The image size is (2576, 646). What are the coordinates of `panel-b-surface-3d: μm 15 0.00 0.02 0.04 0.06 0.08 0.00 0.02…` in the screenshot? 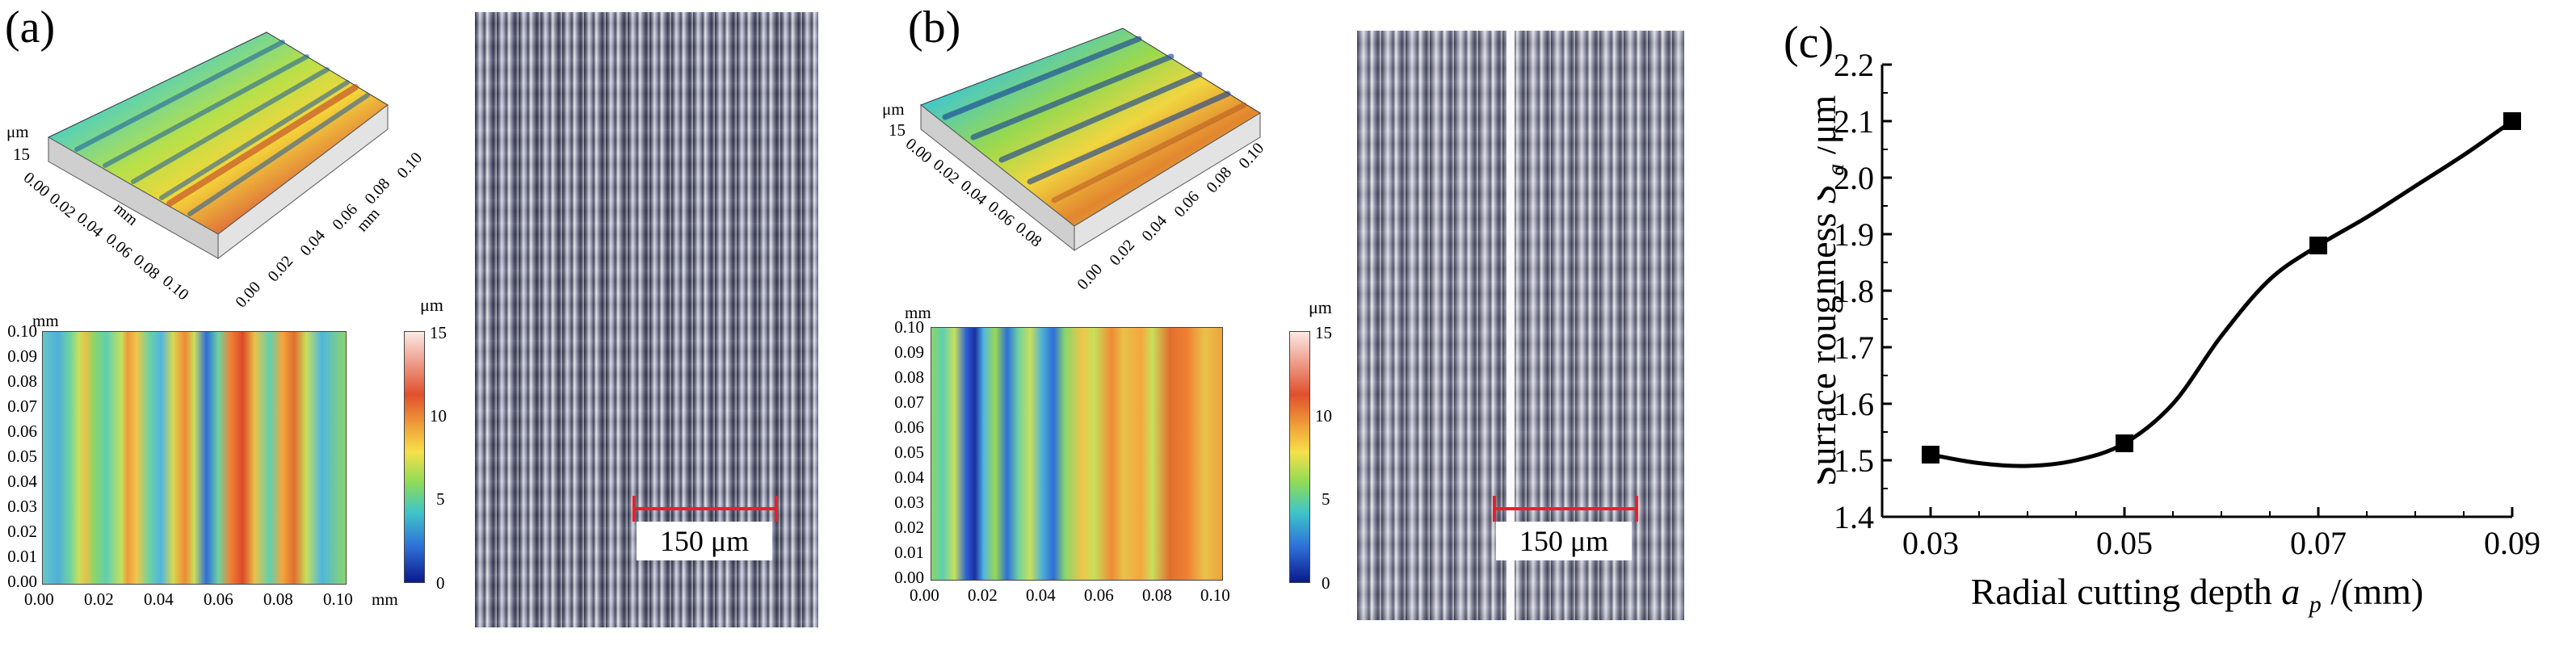 It's located at (1090, 169).